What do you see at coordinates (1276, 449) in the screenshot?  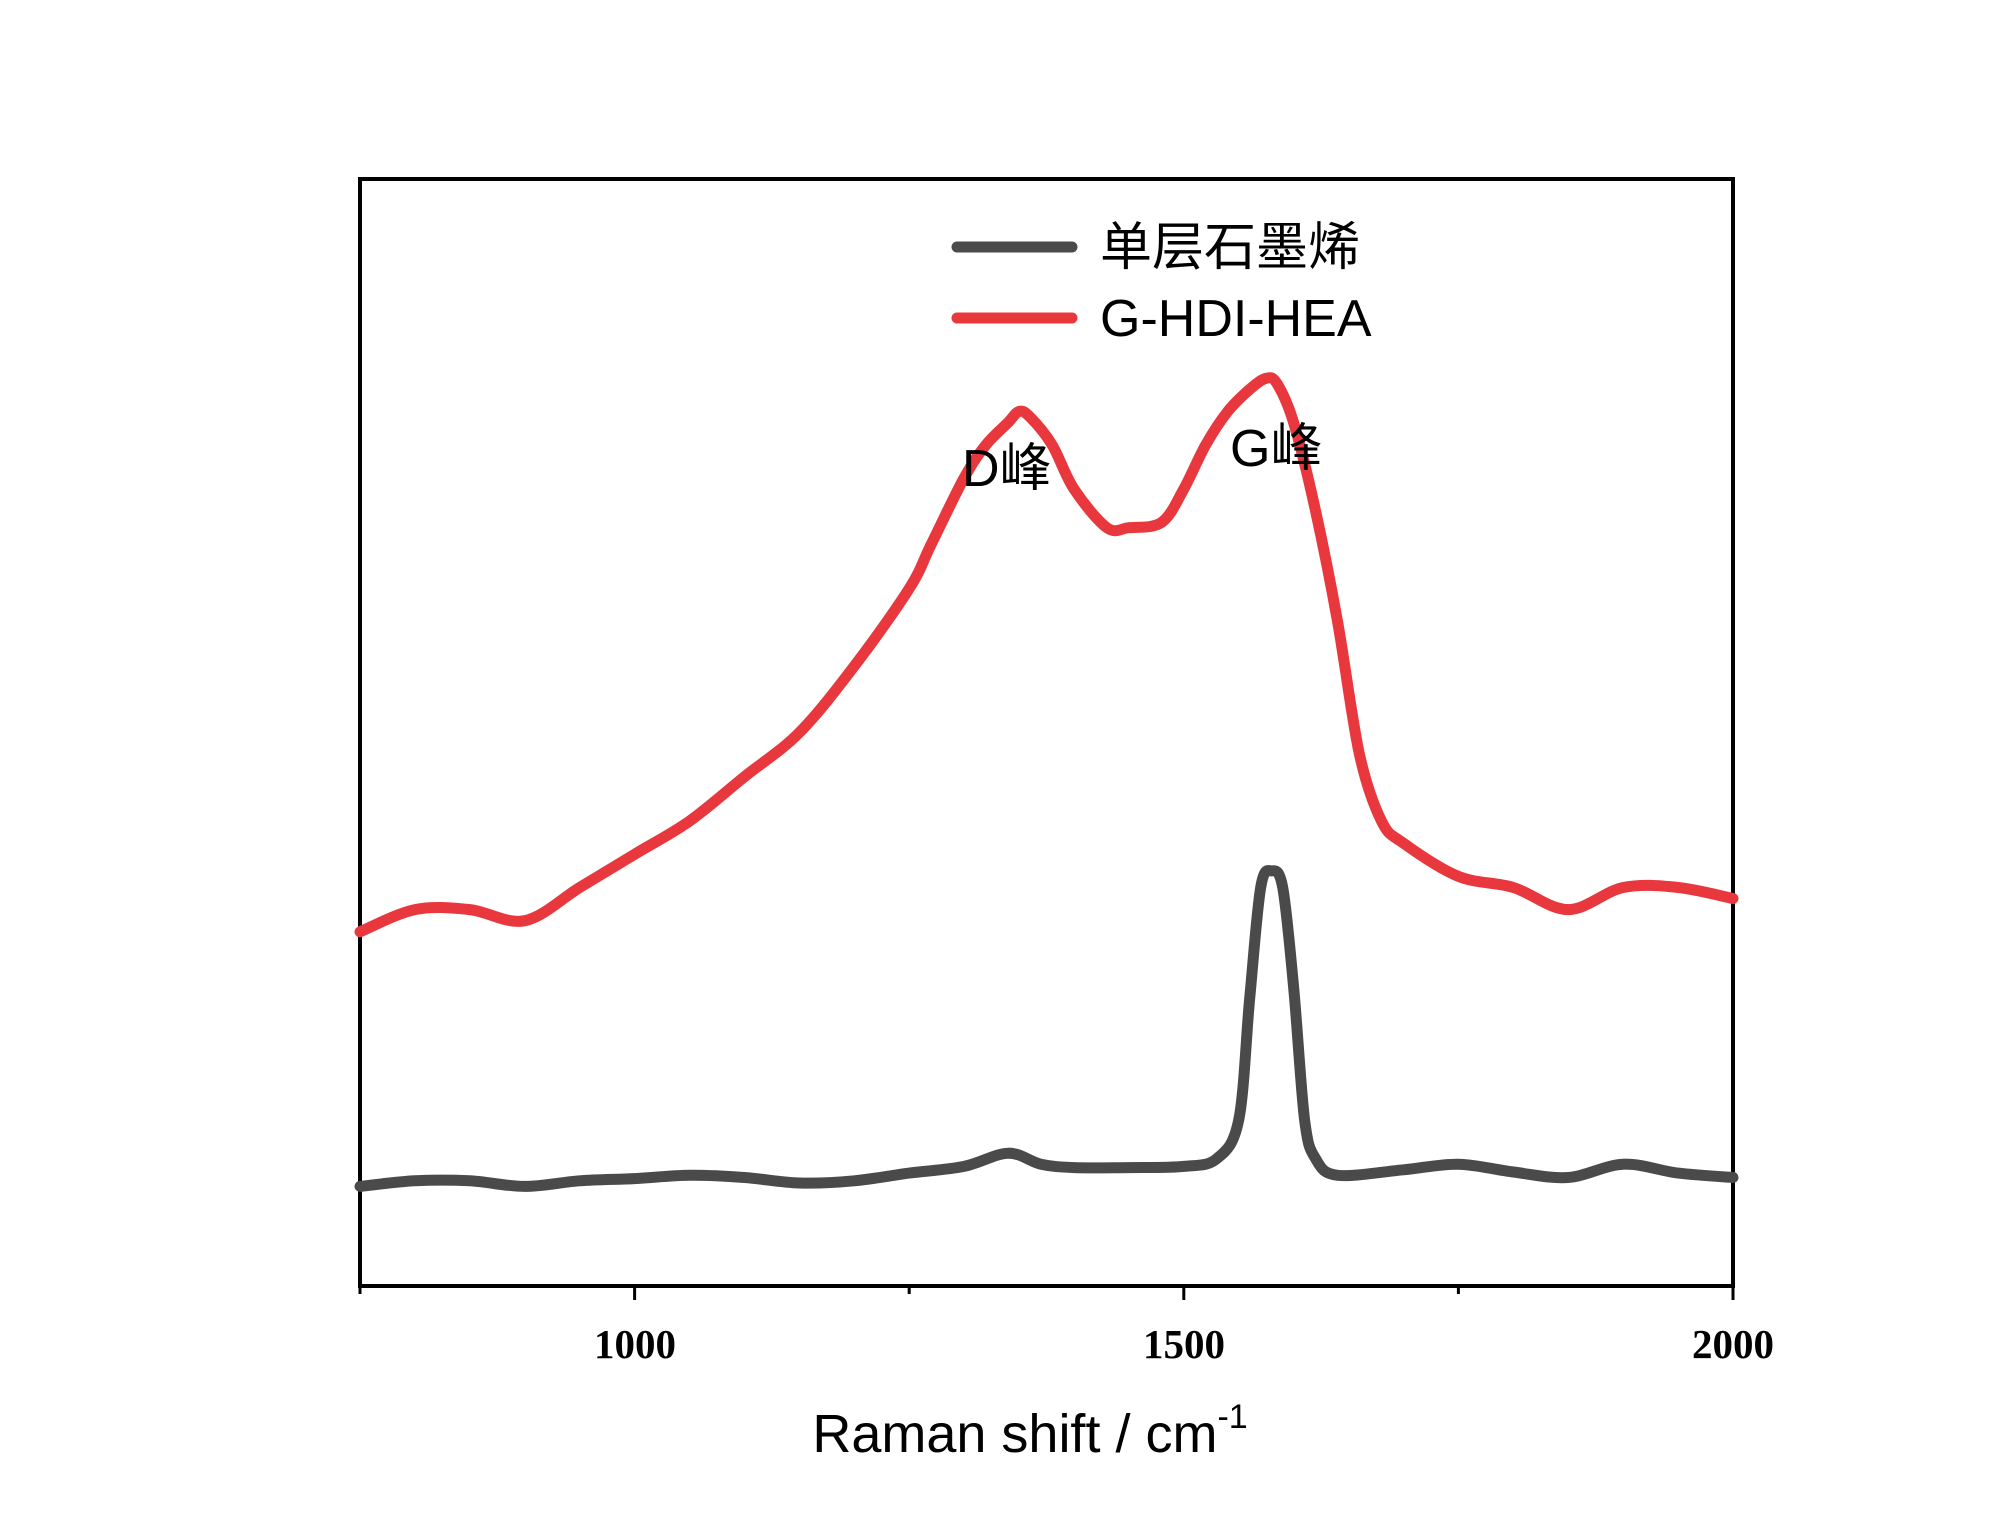 I see `annotation-g-peak: G峰` at bounding box center [1276, 449].